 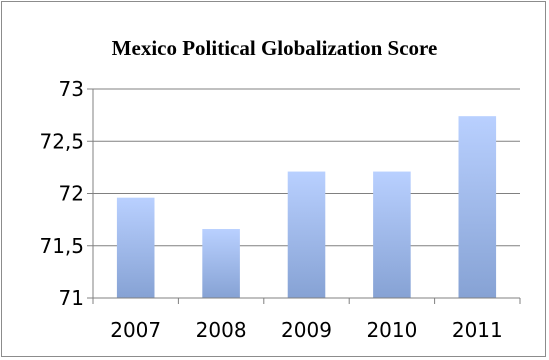 What do you see at coordinates (135, 247) in the screenshot?
I see `bar-2007` at bounding box center [135, 247].